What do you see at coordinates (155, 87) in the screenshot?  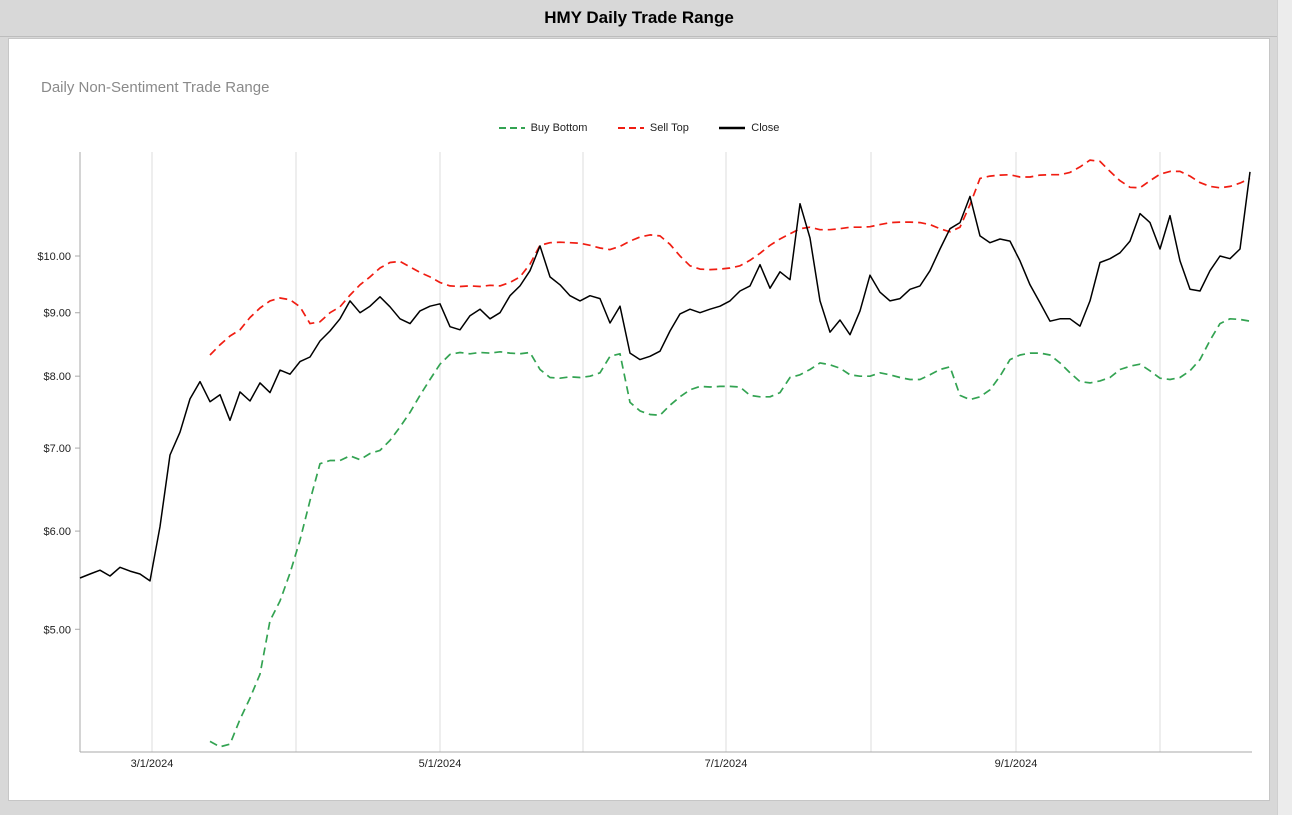 I see `chart-title: Daily Non-Sentiment Trade Range` at bounding box center [155, 87].